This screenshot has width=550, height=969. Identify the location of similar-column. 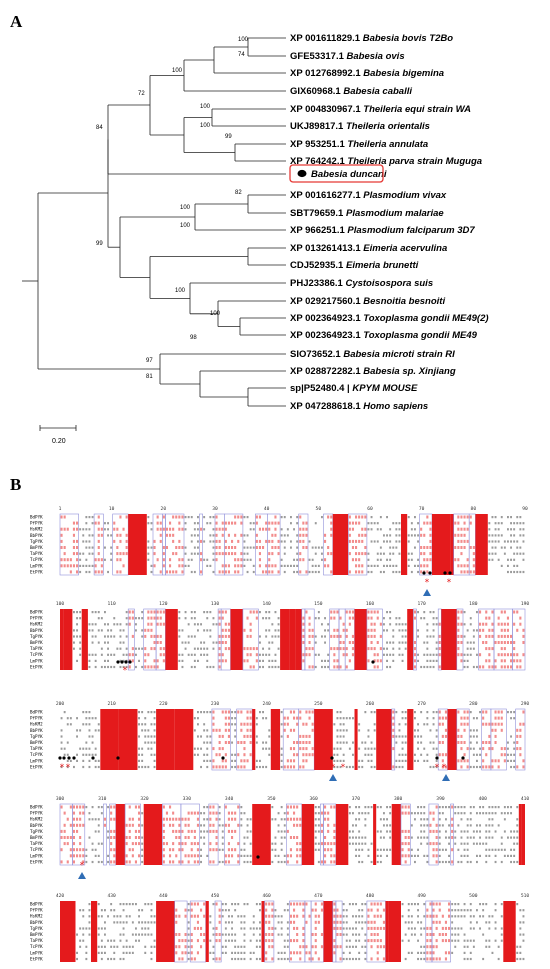
(309, 639).